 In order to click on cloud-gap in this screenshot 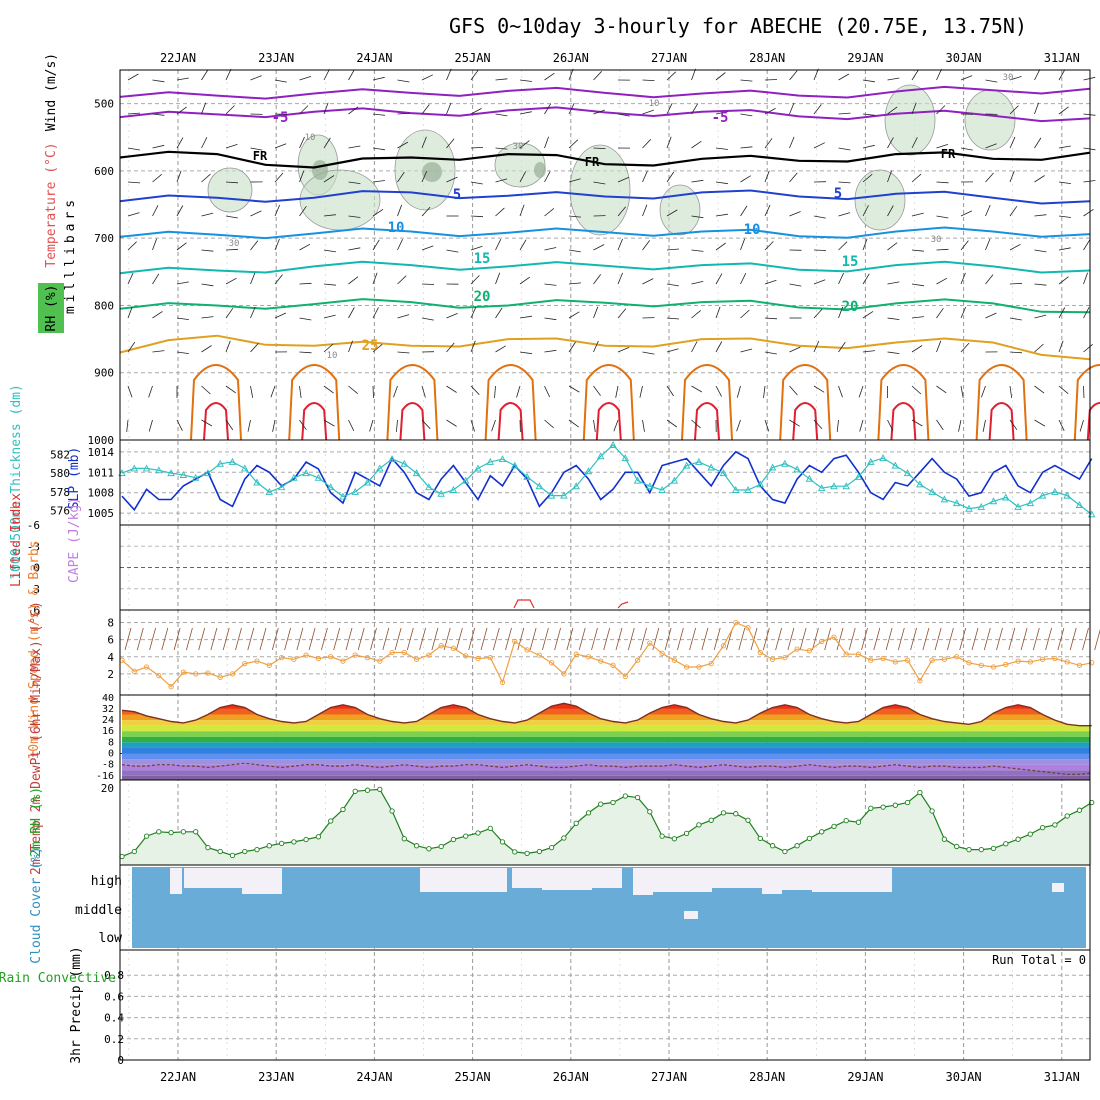, I will do `click(682, 880)`.